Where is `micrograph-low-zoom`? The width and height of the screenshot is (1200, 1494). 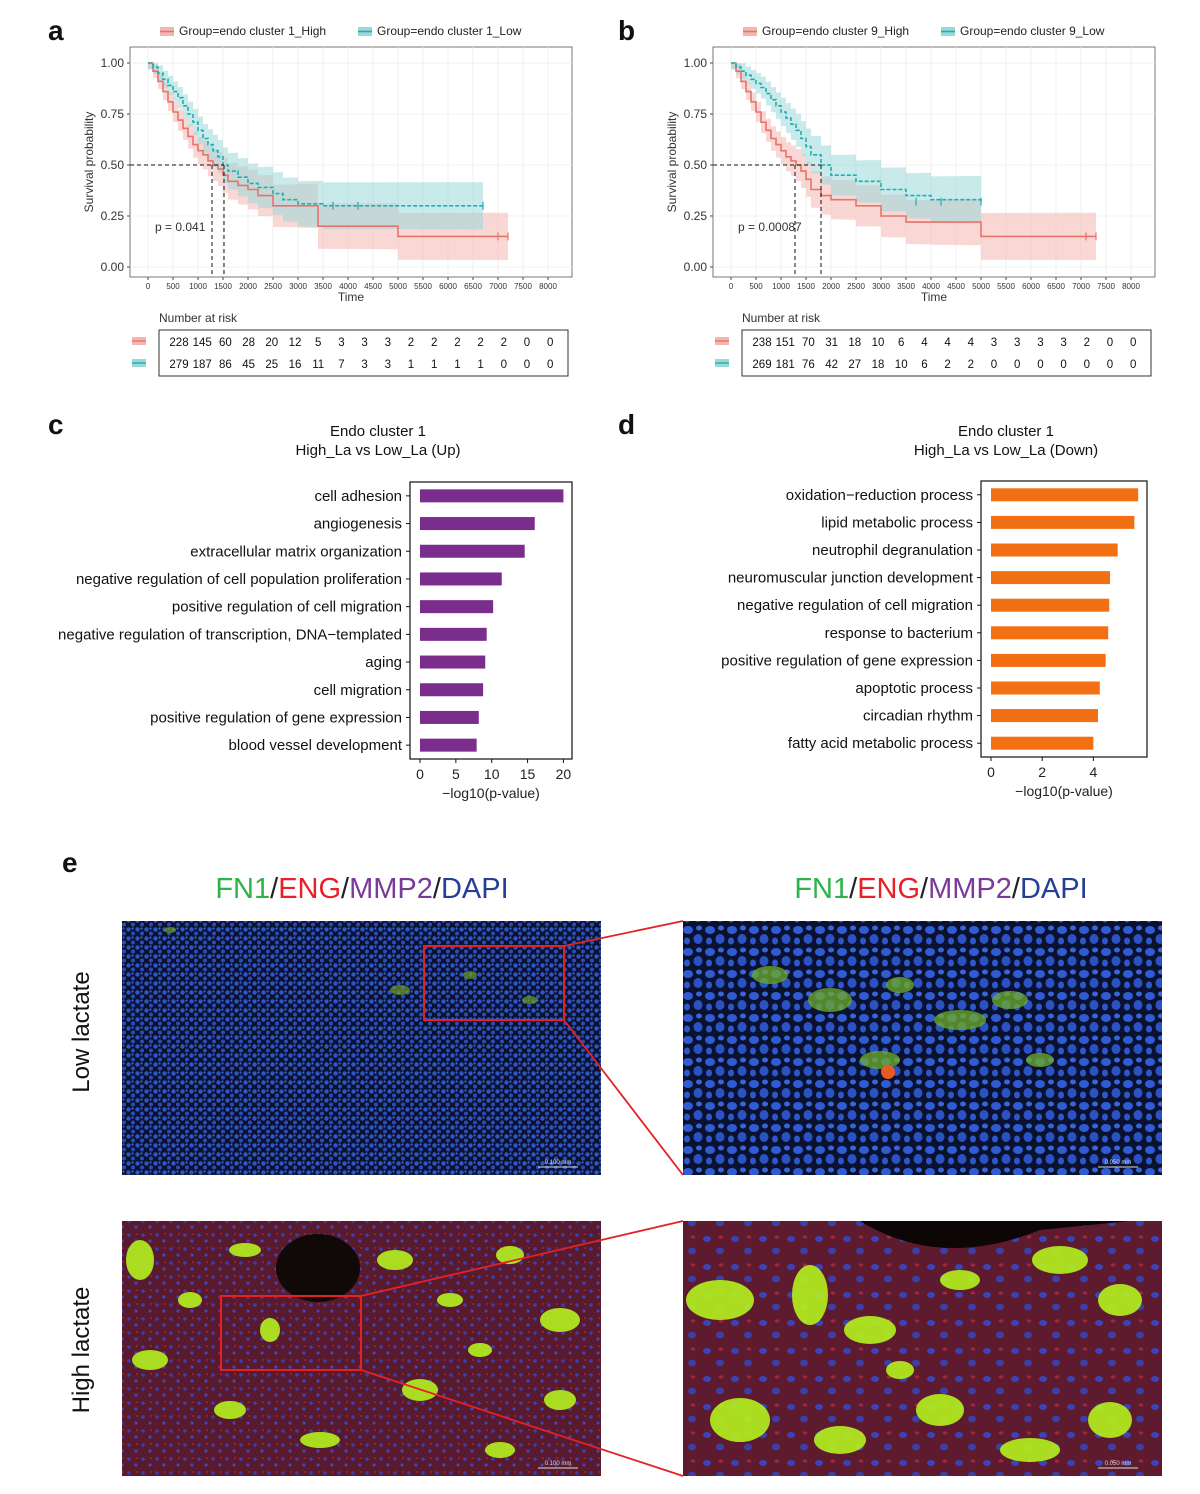 micrograph-low-zoom is located at coordinates (922, 1048).